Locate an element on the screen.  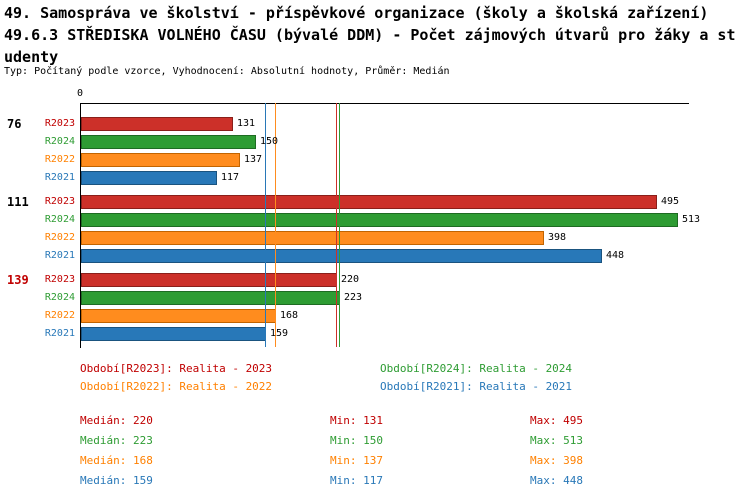
bar-value-label: 159 is located at coordinates (279, 333).